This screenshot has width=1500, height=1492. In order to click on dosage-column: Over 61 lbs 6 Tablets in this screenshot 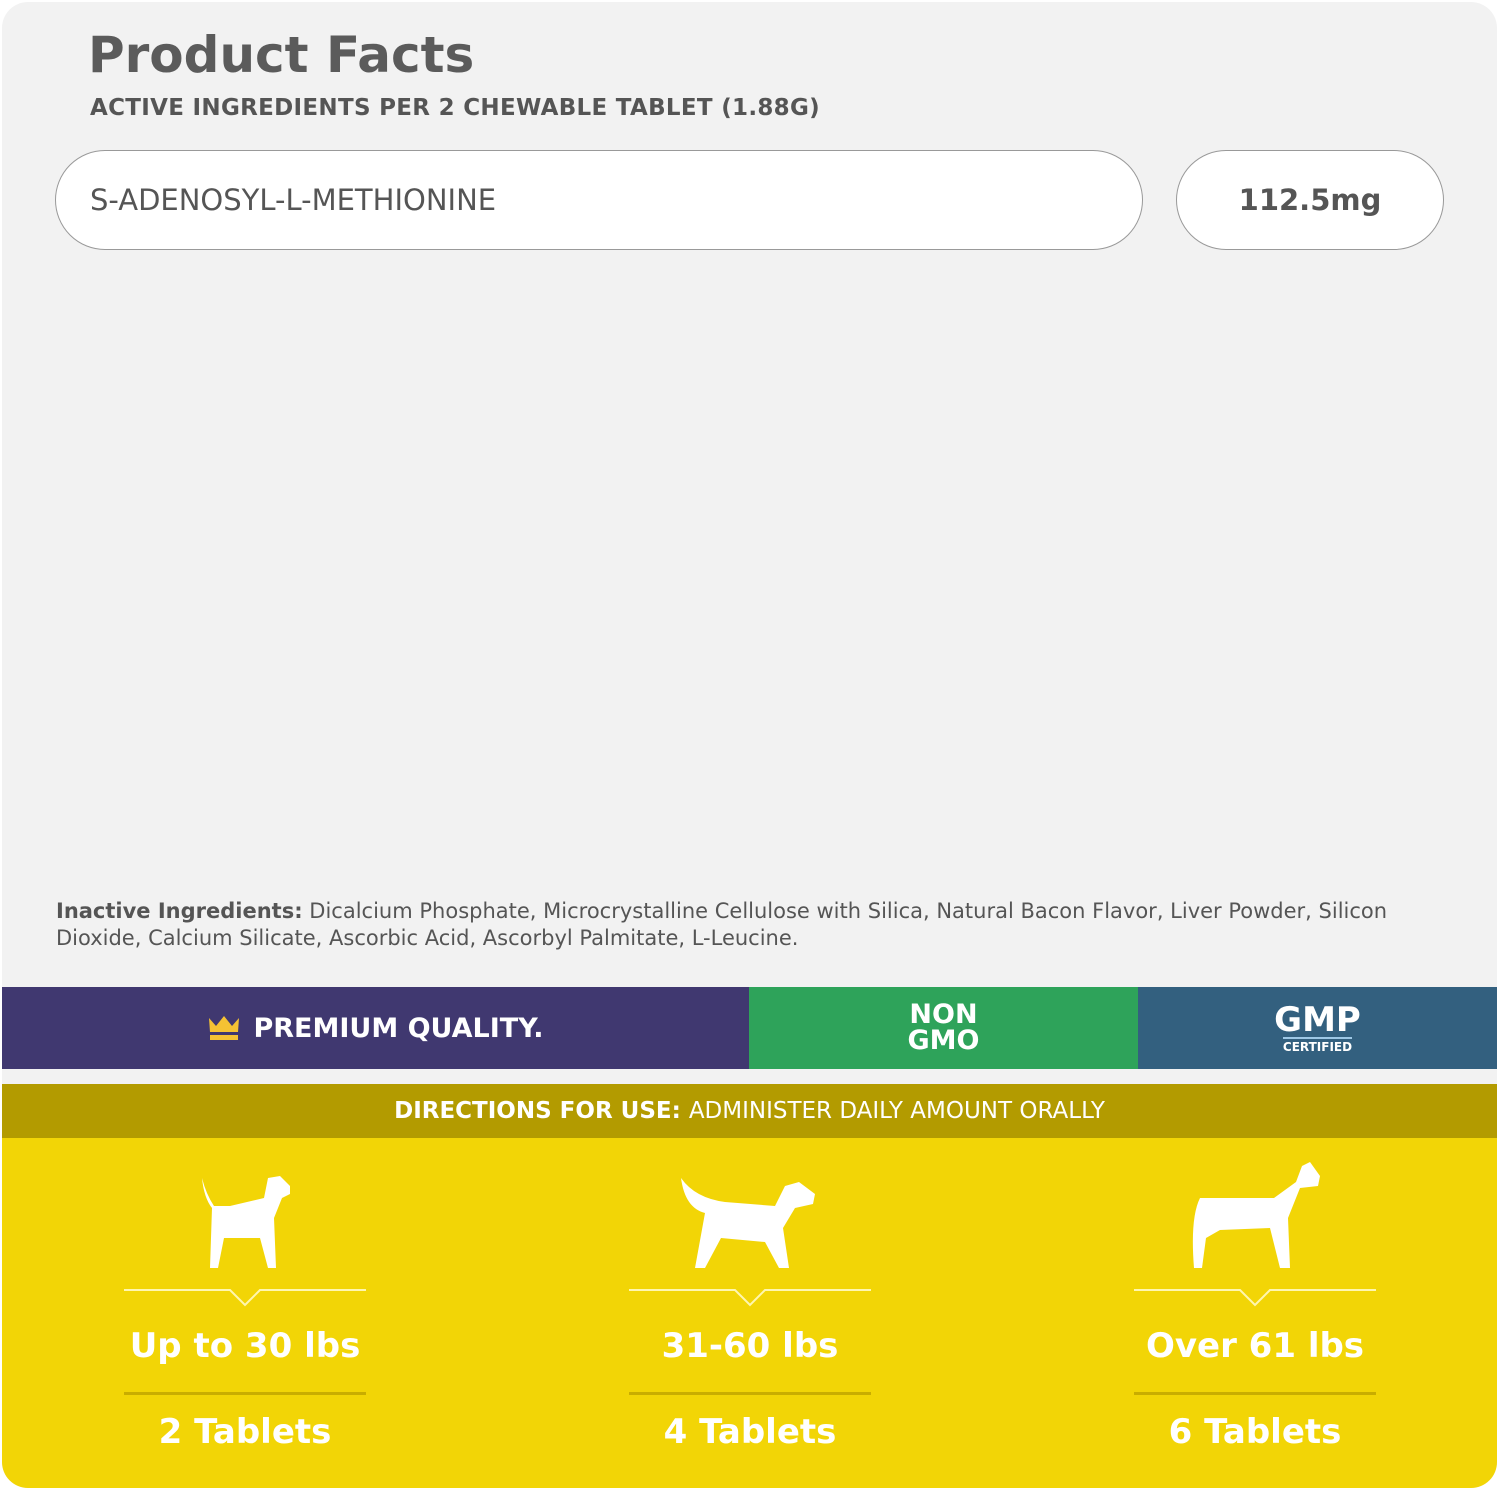, I will do `click(1255, 1313)`.